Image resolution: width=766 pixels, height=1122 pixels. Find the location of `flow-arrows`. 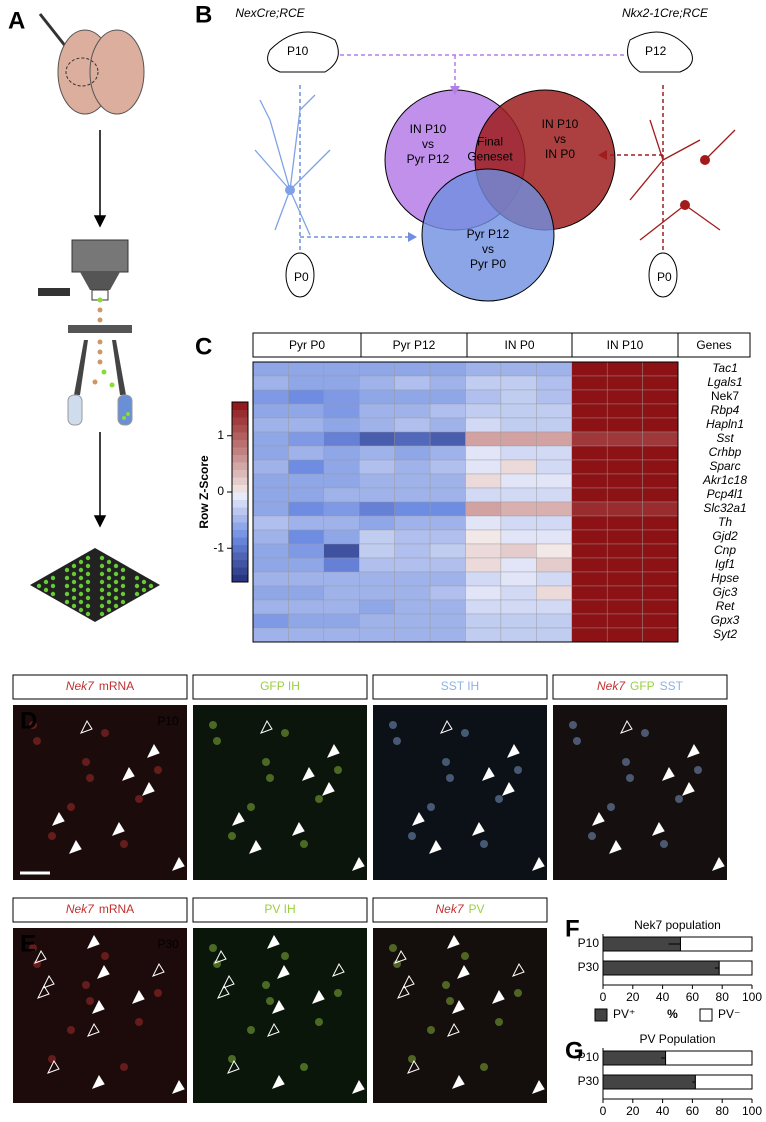

flow-arrows is located at coordinates (100, 329).